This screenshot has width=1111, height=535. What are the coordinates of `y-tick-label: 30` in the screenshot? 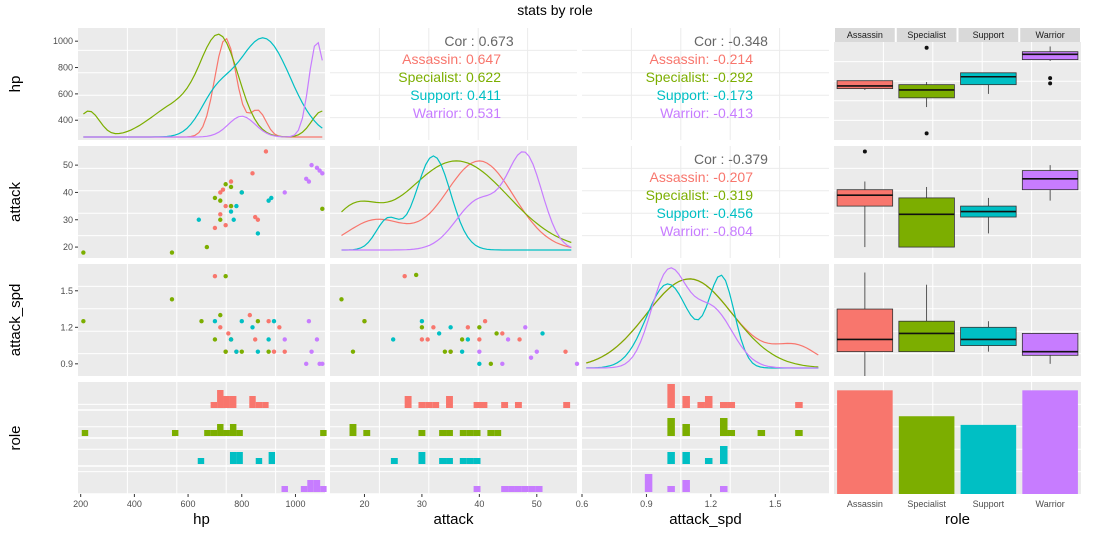 It's located at (68, 220).